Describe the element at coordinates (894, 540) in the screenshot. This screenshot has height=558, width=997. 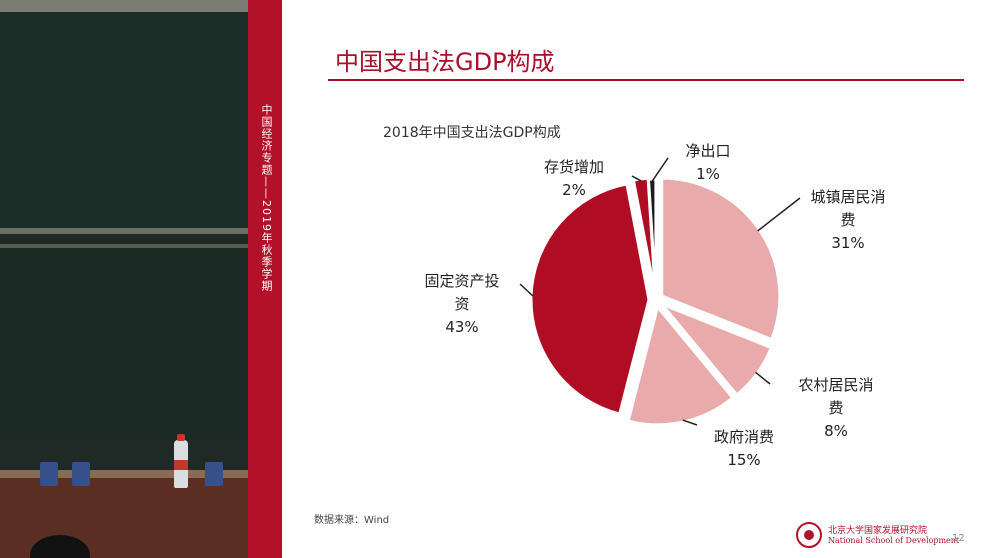
I see `institution-name-en: National School of Development` at that location.